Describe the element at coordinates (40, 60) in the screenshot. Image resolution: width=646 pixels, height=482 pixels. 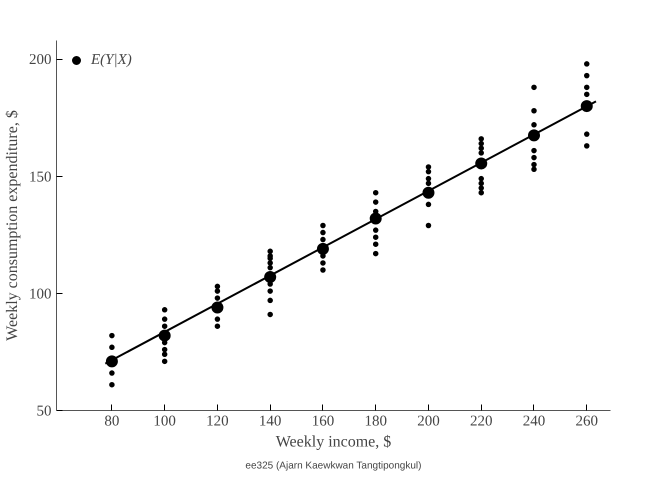
I see `y-tick-label: 200` at that location.